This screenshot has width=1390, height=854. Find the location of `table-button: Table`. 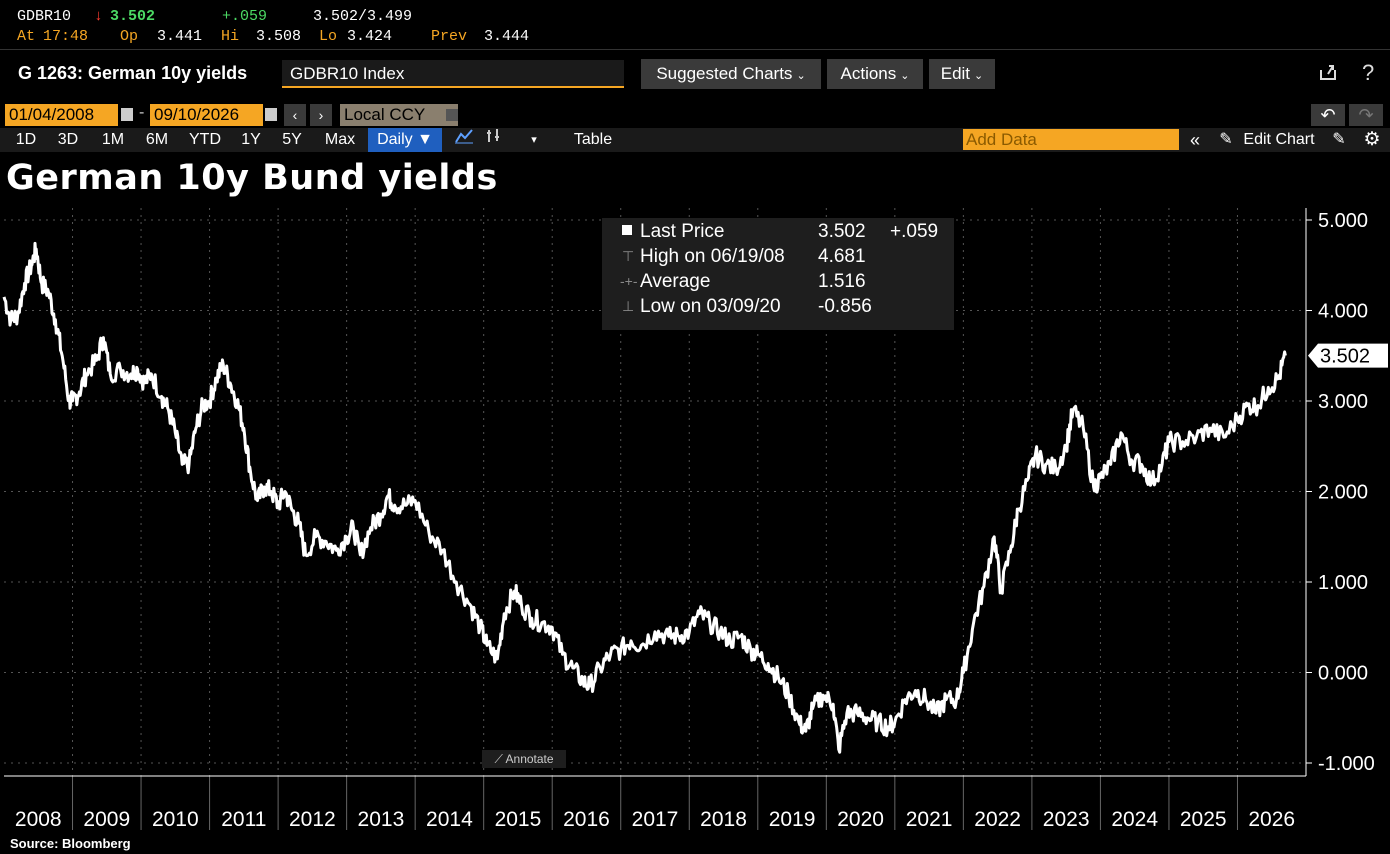

table-button: Table is located at coordinates (593, 139).